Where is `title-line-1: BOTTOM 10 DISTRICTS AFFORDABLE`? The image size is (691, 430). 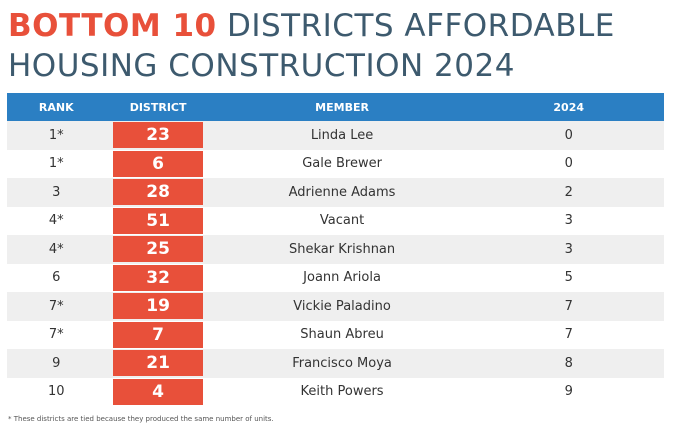
title-line-1: BOTTOM 10 DISTRICTS AFFORDABLE is located at coordinates (311, 26).